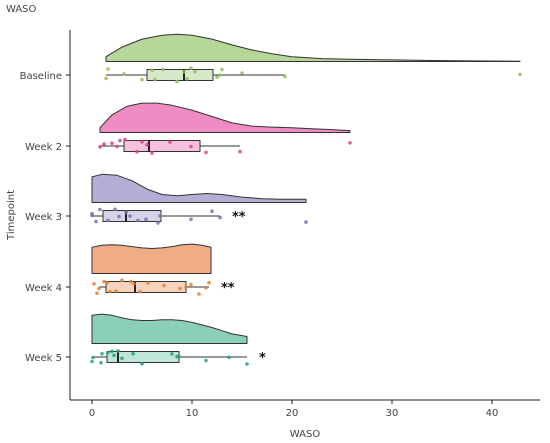  I want to click on significance-marker: *, so click(262, 358).